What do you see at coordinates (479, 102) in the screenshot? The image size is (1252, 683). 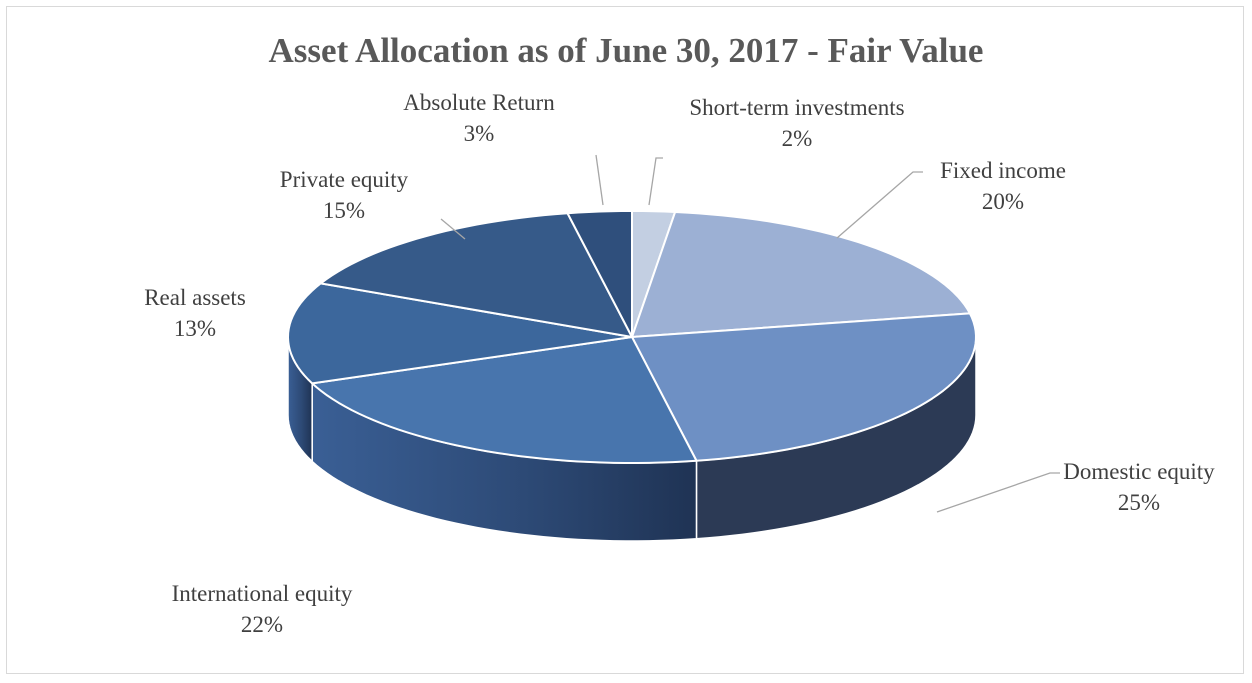 I see `slice-label-absolute-return: Absolute Return` at bounding box center [479, 102].